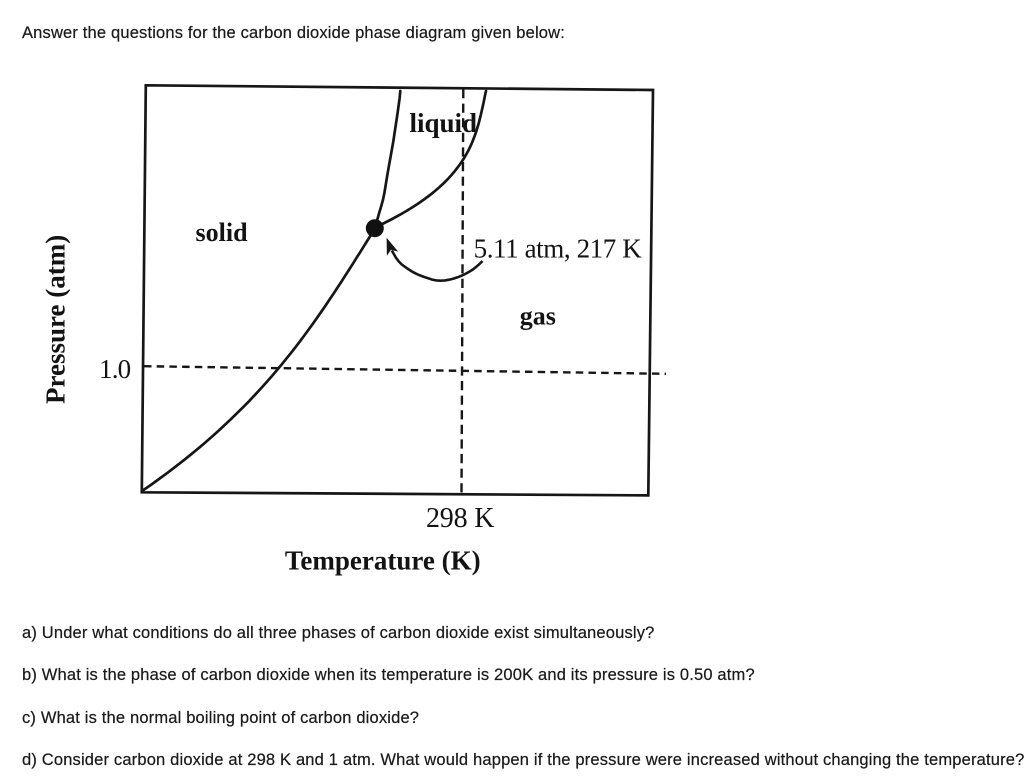 The width and height of the screenshot is (1024, 778). I want to click on svg-text: 298 K, so click(460, 518).